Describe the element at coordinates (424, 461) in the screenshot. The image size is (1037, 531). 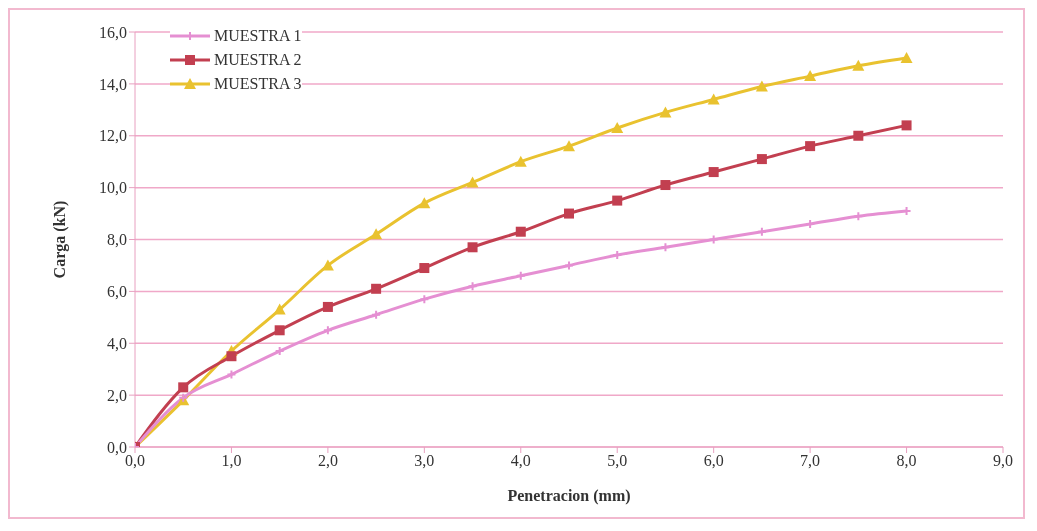
I see `x-tick-label: 3,0` at that location.